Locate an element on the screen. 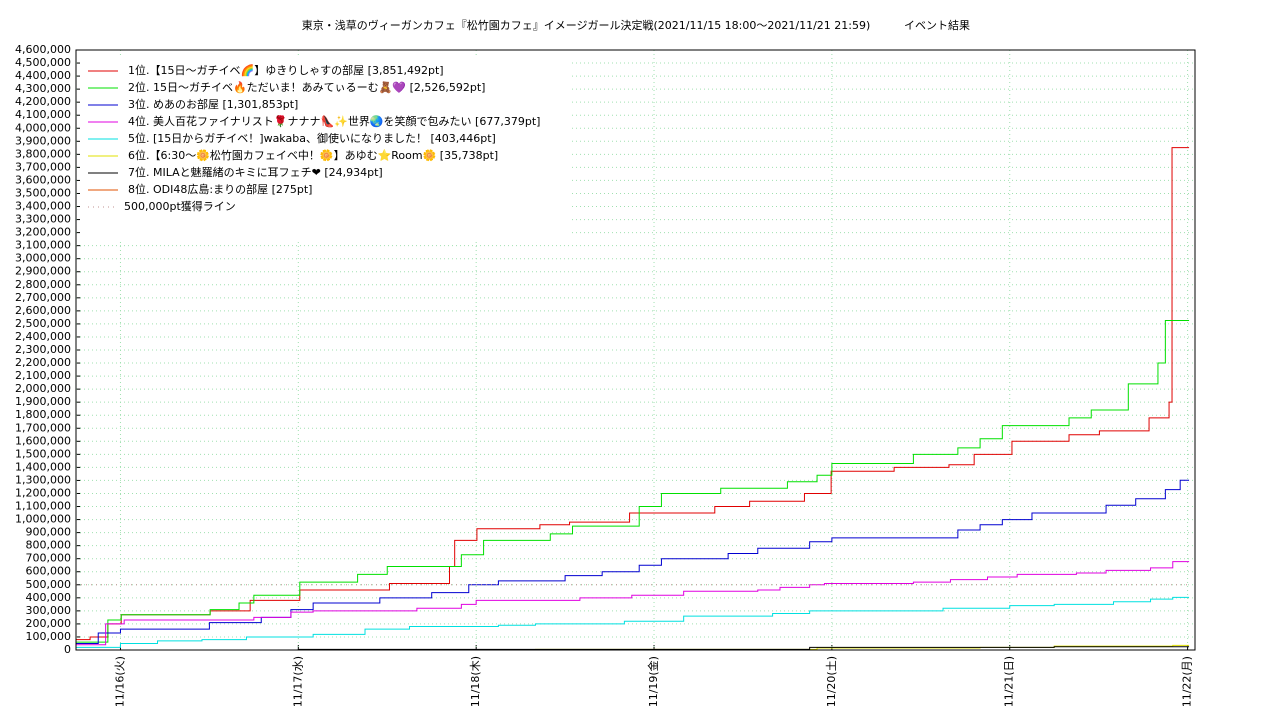 The height and width of the screenshot is (724, 1280). x-tick-label: 11/18(木) is located at coordinates (475, 681).